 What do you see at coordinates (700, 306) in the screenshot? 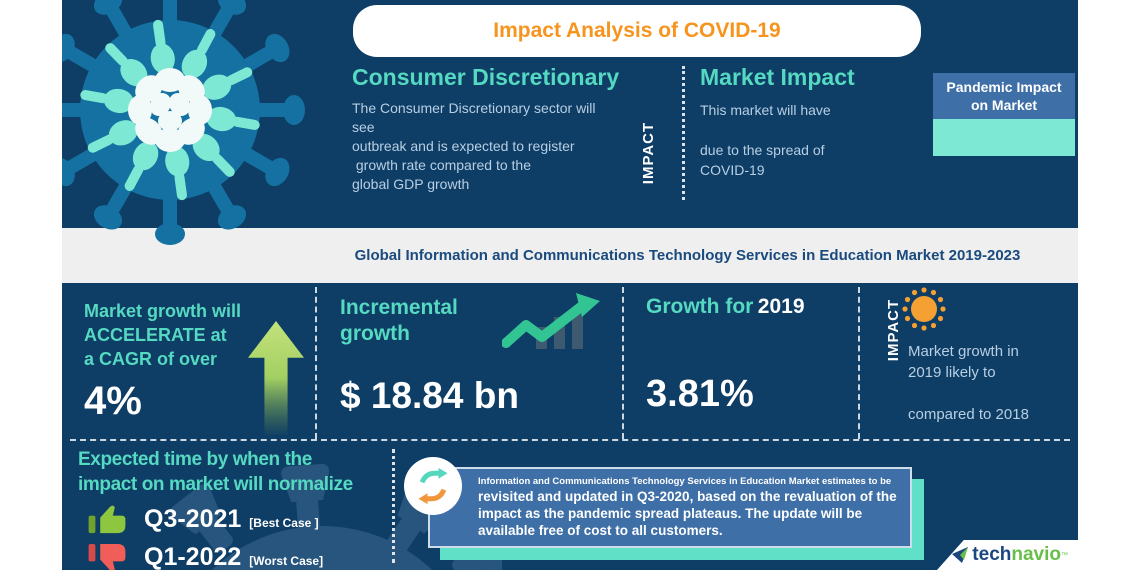
I see `growth-heading: Growth for` at bounding box center [700, 306].